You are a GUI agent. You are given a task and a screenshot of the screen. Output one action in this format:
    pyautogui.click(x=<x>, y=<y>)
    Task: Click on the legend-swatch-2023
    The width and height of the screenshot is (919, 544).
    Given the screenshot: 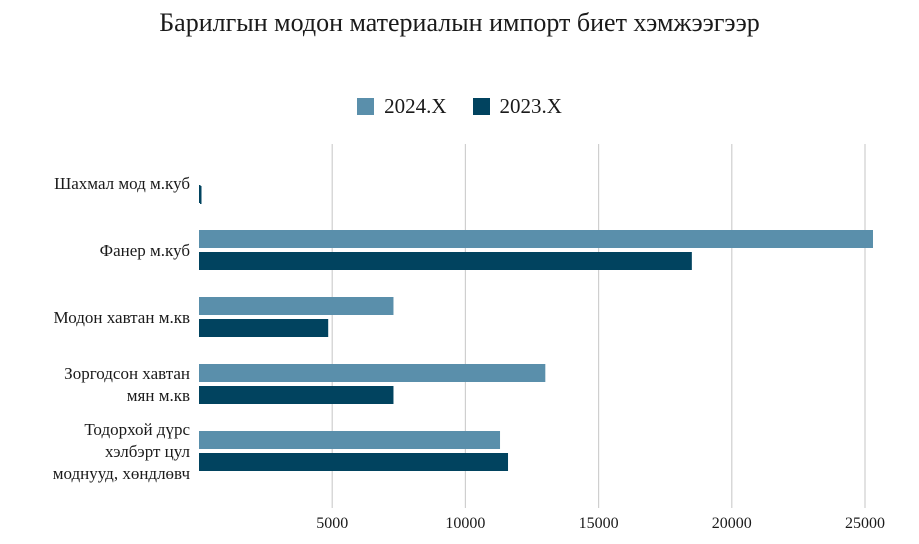 What is the action you would take?
    pyautogui.click(x=481, y=106)
    